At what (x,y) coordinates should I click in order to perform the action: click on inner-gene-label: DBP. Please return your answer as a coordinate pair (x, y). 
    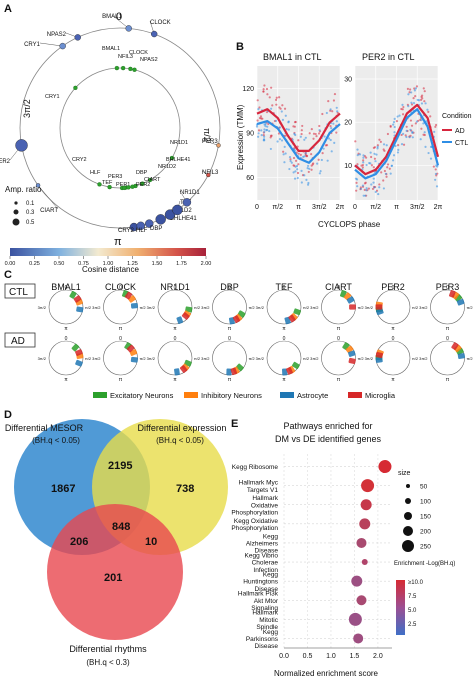
    Looking at the image, I should click on (142, 173).